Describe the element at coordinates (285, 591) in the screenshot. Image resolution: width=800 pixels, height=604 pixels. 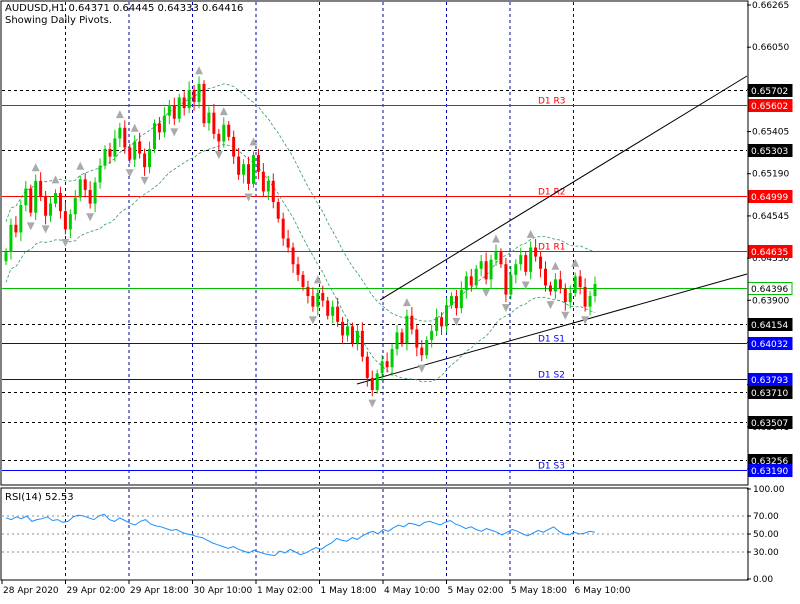
I see `time-label: 1 May 02:00` at that location.